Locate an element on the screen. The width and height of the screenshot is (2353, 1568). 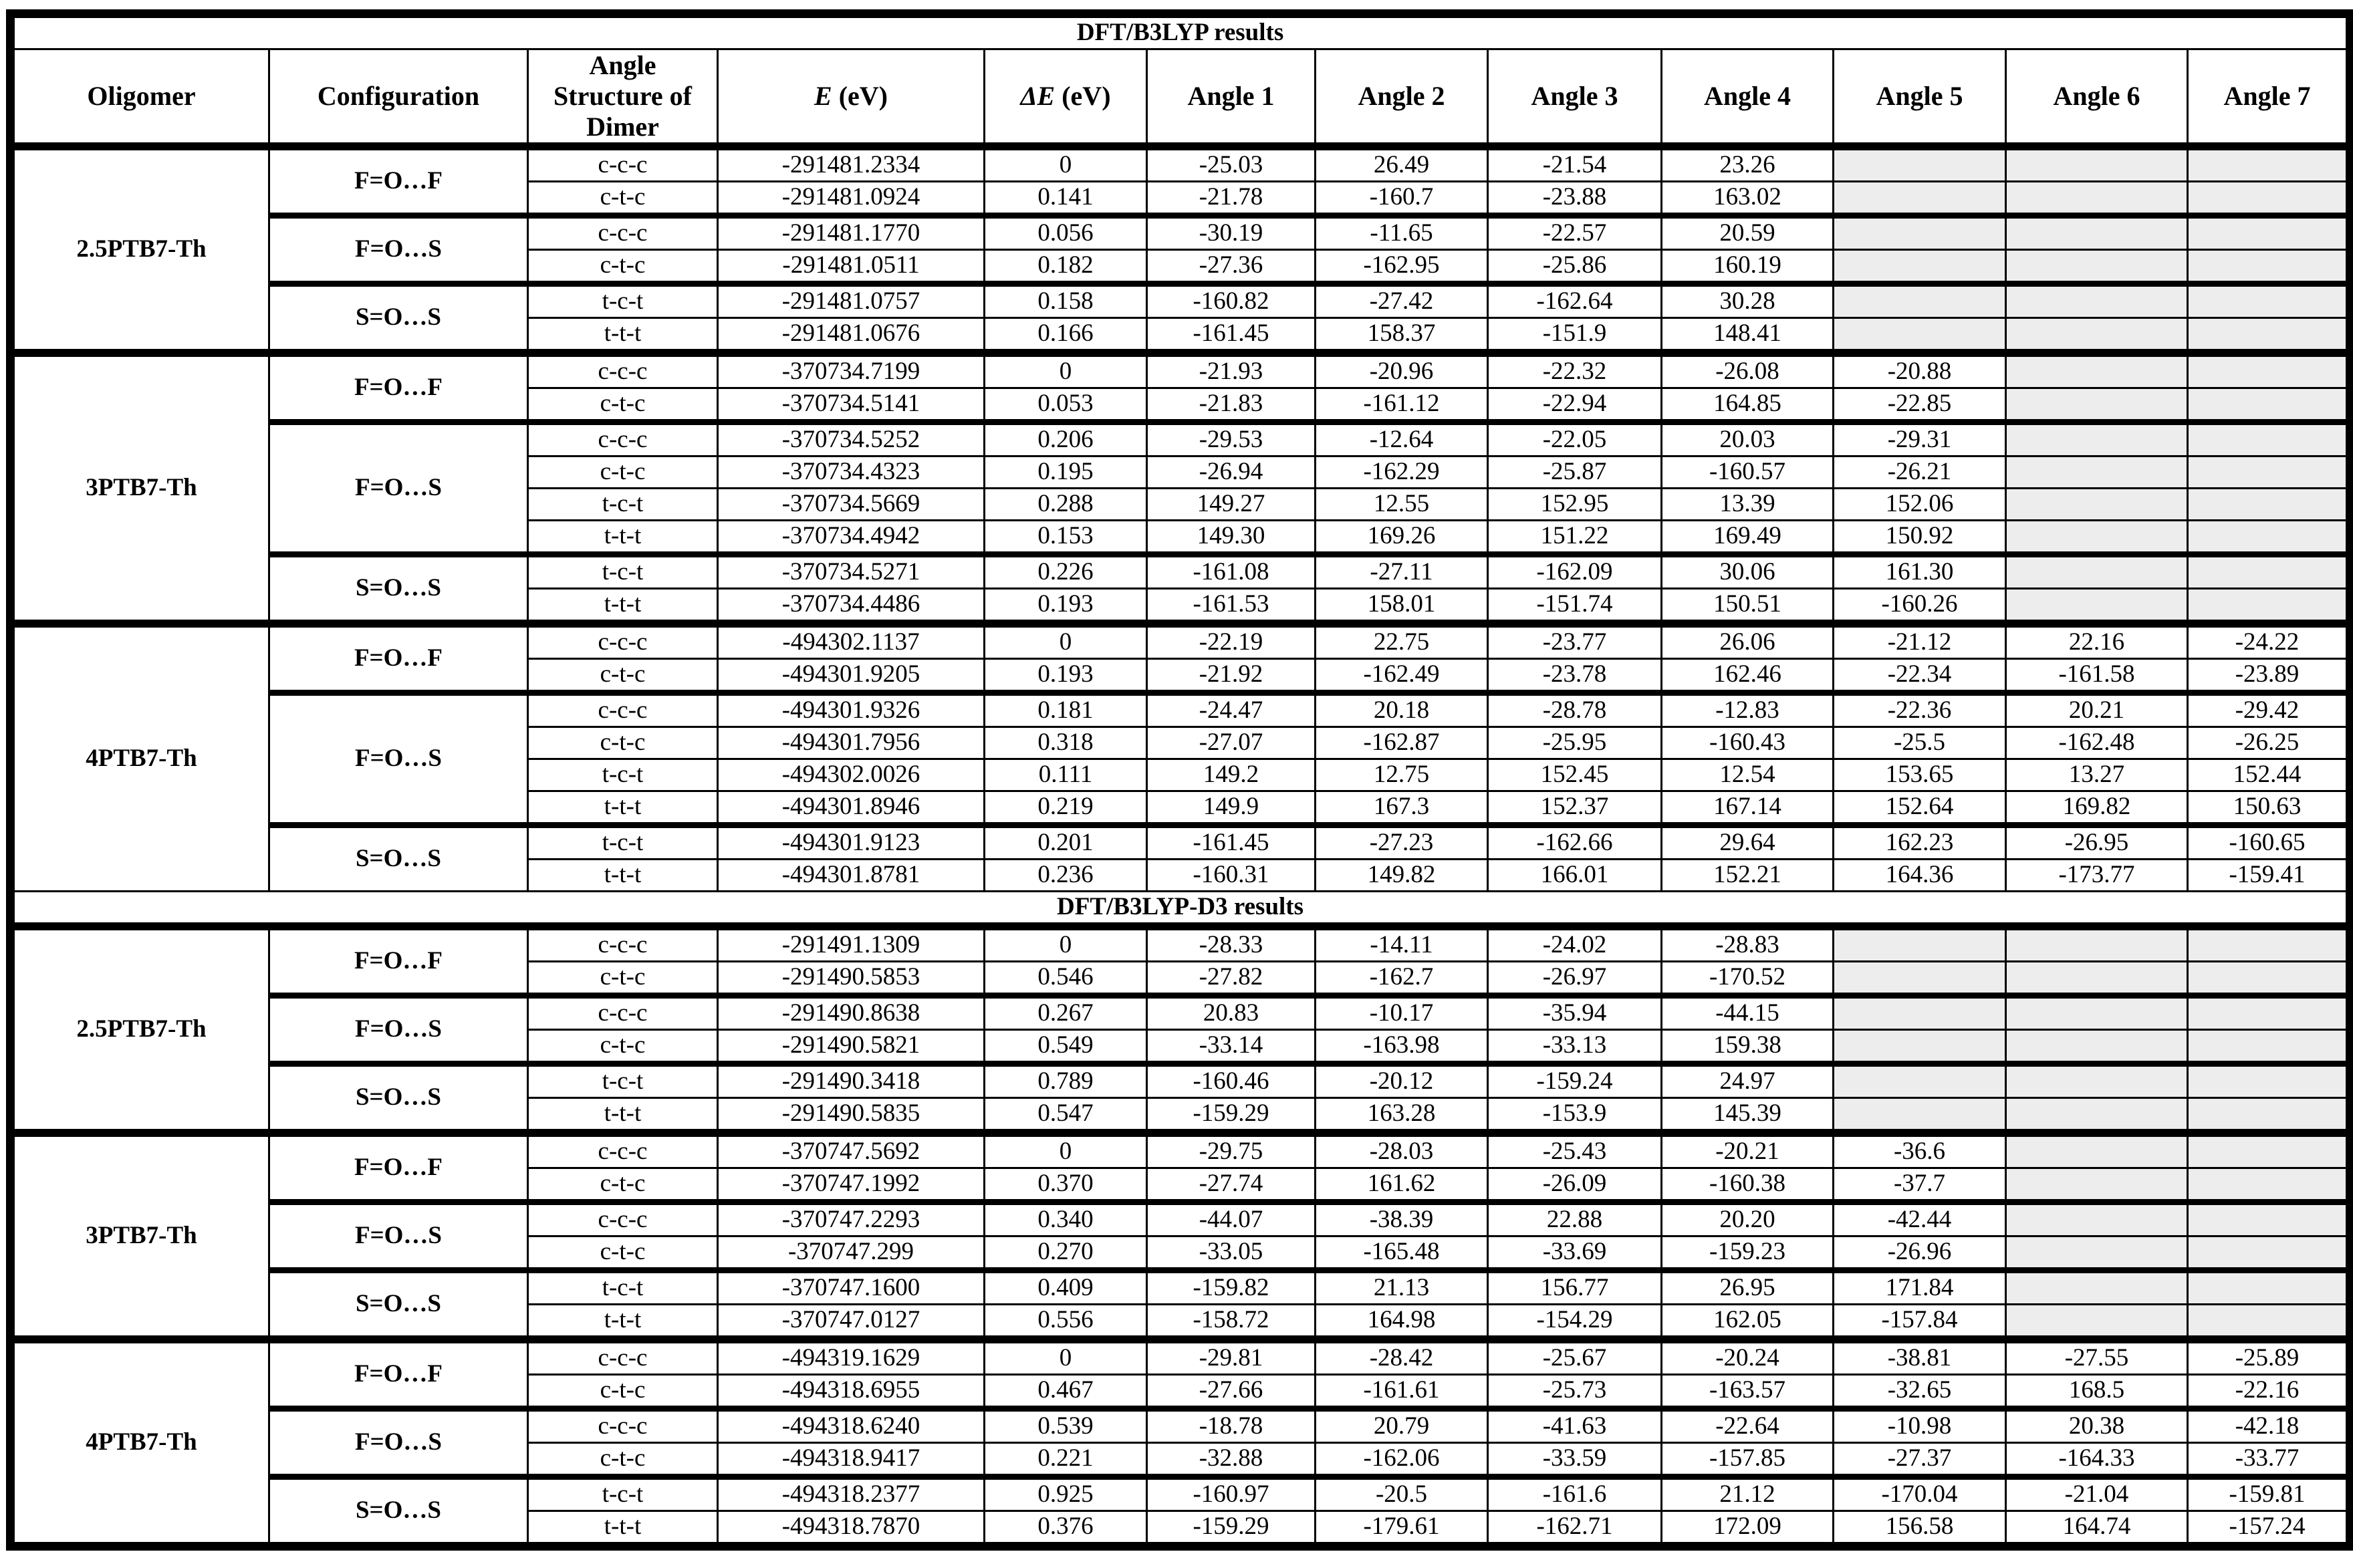
angle-cell: 29.64 is located at coordinates (1747, 841).